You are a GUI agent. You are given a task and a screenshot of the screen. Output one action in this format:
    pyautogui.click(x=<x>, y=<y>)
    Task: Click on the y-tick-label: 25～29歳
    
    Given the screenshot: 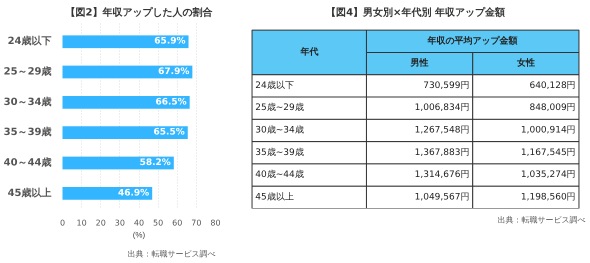 What is the action you would take?
    pyautogui.click(x=28, y=72)
    